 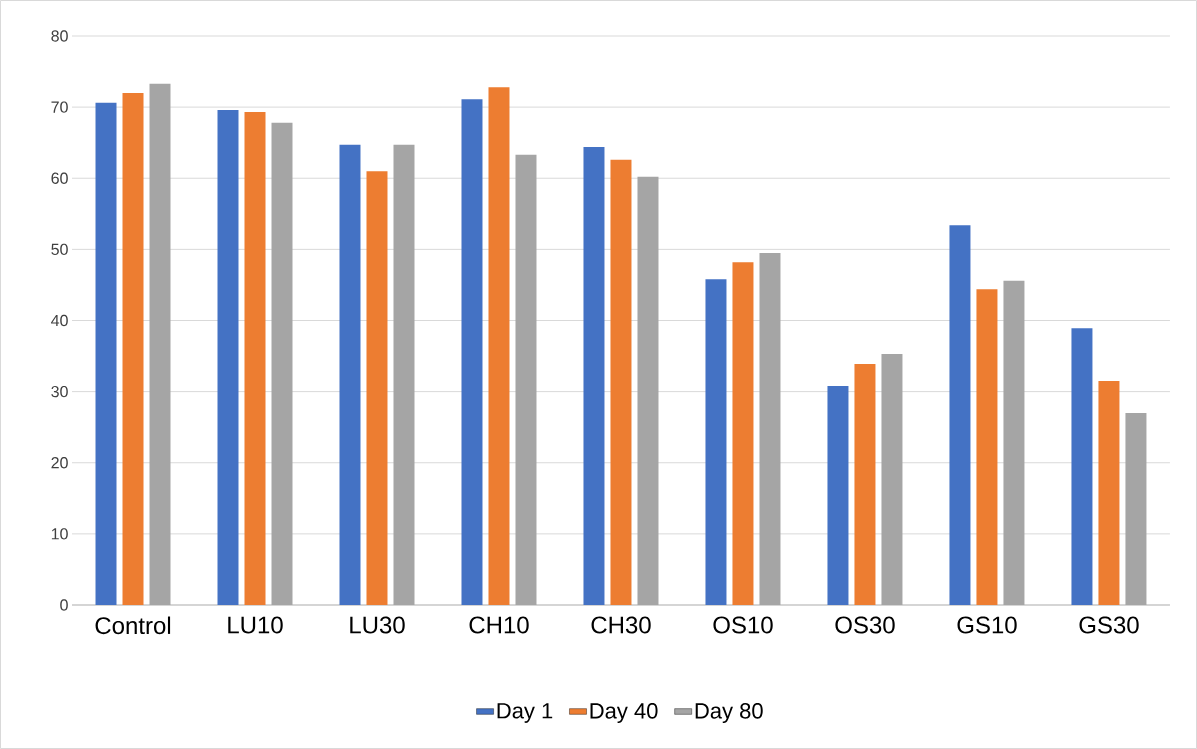 What do you see at coordinates (499, 625) in the screenshot?
I see `x-tick-label: CH10` at bounding box center [499, 625].